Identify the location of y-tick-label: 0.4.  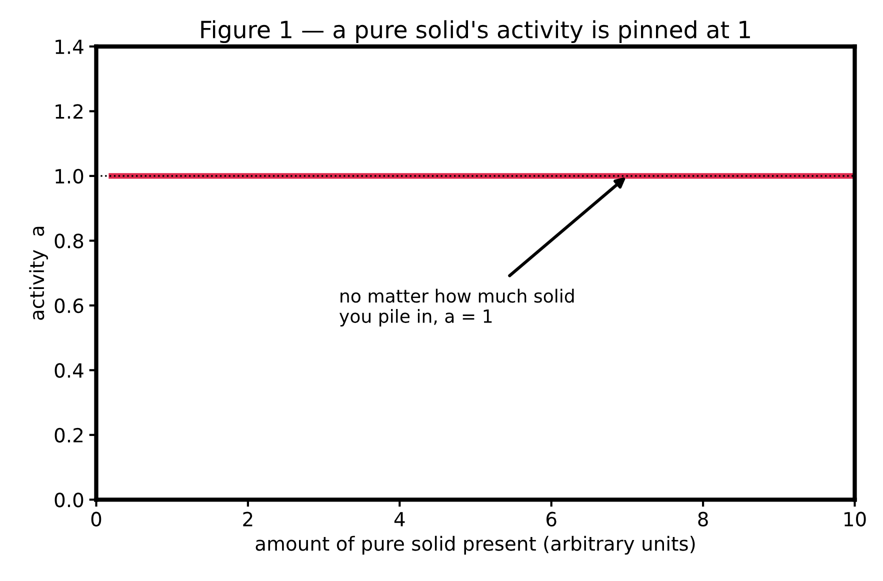
(69, 370).